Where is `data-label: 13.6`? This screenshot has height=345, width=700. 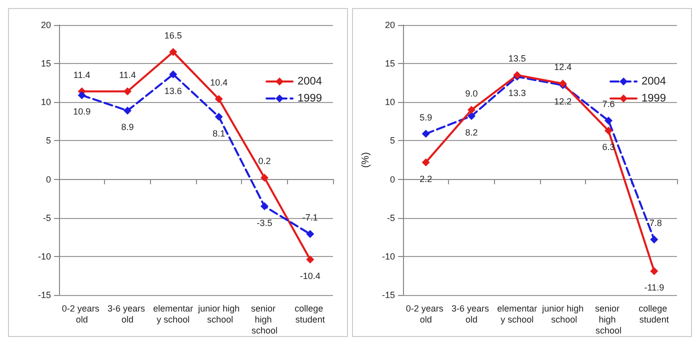
data-label: 13.6 is located at coordinates (173, 91).